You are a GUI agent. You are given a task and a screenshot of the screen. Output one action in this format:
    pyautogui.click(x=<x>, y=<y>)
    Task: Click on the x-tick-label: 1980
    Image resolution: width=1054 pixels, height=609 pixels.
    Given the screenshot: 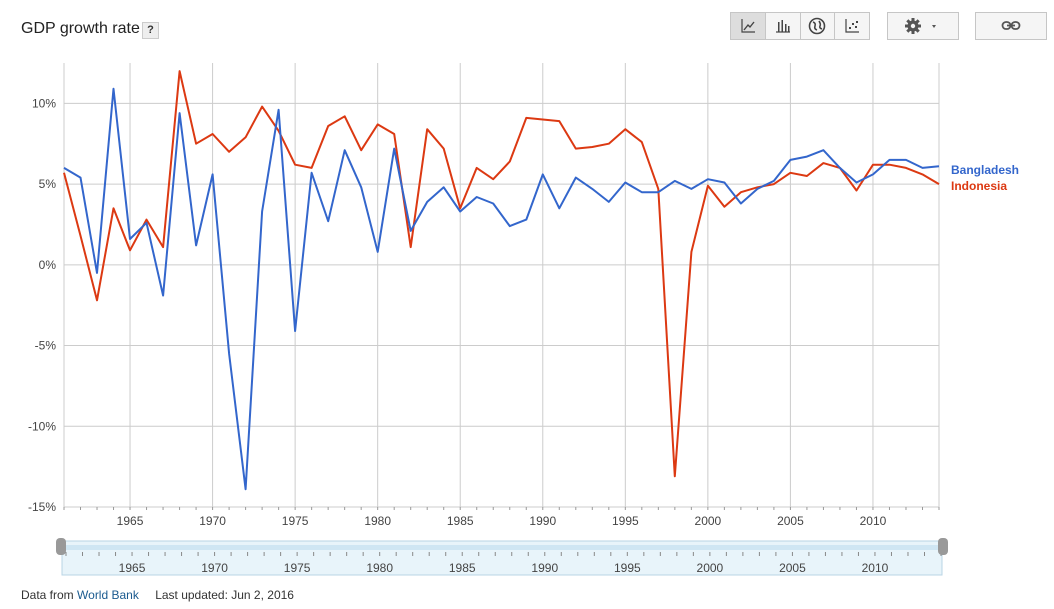 What is the action you would take?
    pyautogui.click(x=377, y=521)
    